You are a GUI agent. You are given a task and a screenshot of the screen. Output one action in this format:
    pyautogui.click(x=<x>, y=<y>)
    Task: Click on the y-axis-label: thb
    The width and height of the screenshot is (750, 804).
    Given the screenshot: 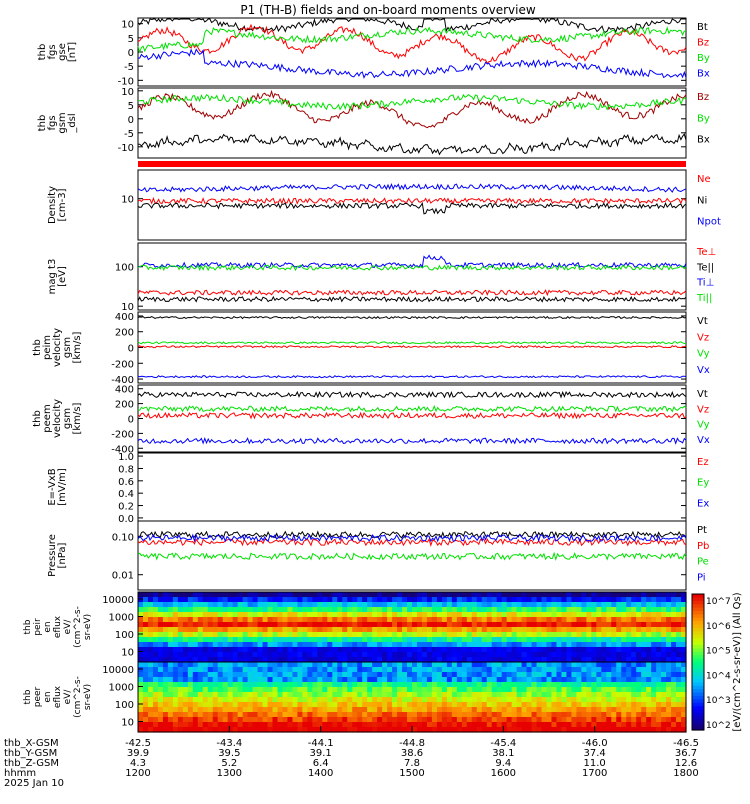 What is the action you would take?
    pyautogui.click(x=28, y=626)
    